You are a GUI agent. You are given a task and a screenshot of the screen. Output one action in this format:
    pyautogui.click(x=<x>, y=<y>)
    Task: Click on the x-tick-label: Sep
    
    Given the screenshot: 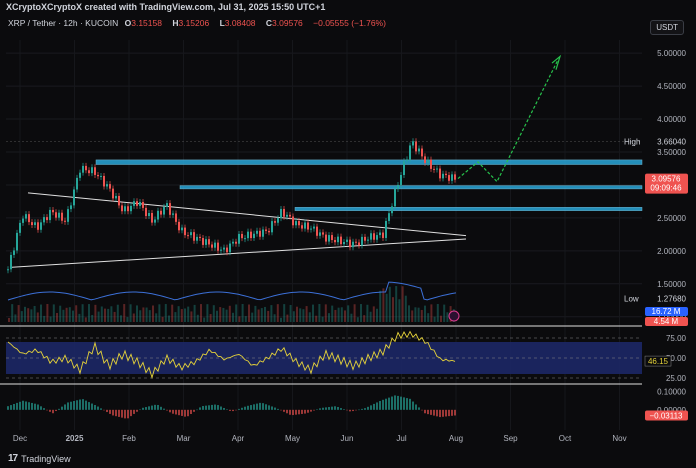 What is the action you would take?
    pyautogui.click(x=510, y=438)
    